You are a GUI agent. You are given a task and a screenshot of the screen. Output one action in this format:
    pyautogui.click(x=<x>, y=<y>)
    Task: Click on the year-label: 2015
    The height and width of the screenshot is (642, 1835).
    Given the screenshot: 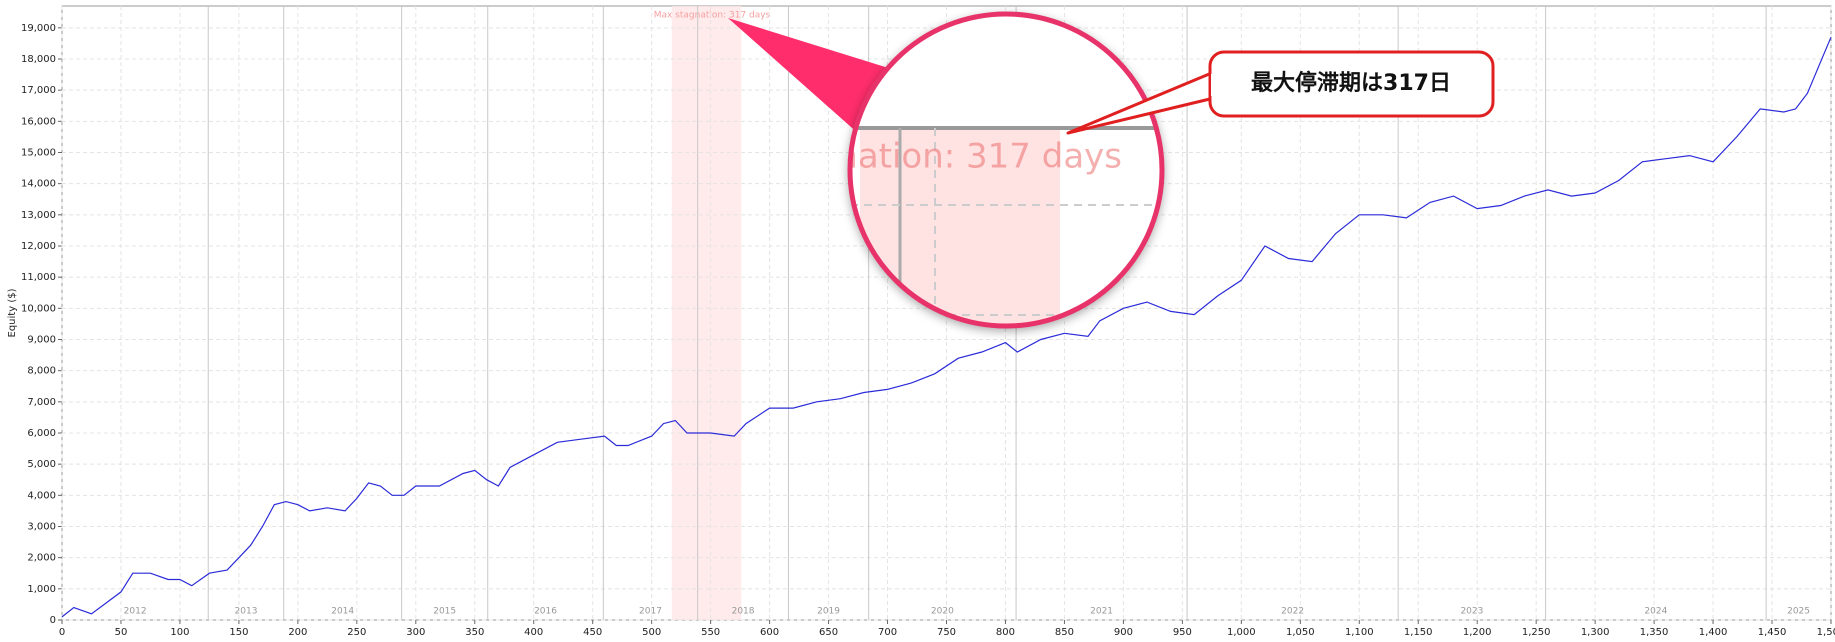 What is the action you would take?
    pyautogui.click(x=444, y=612)
    